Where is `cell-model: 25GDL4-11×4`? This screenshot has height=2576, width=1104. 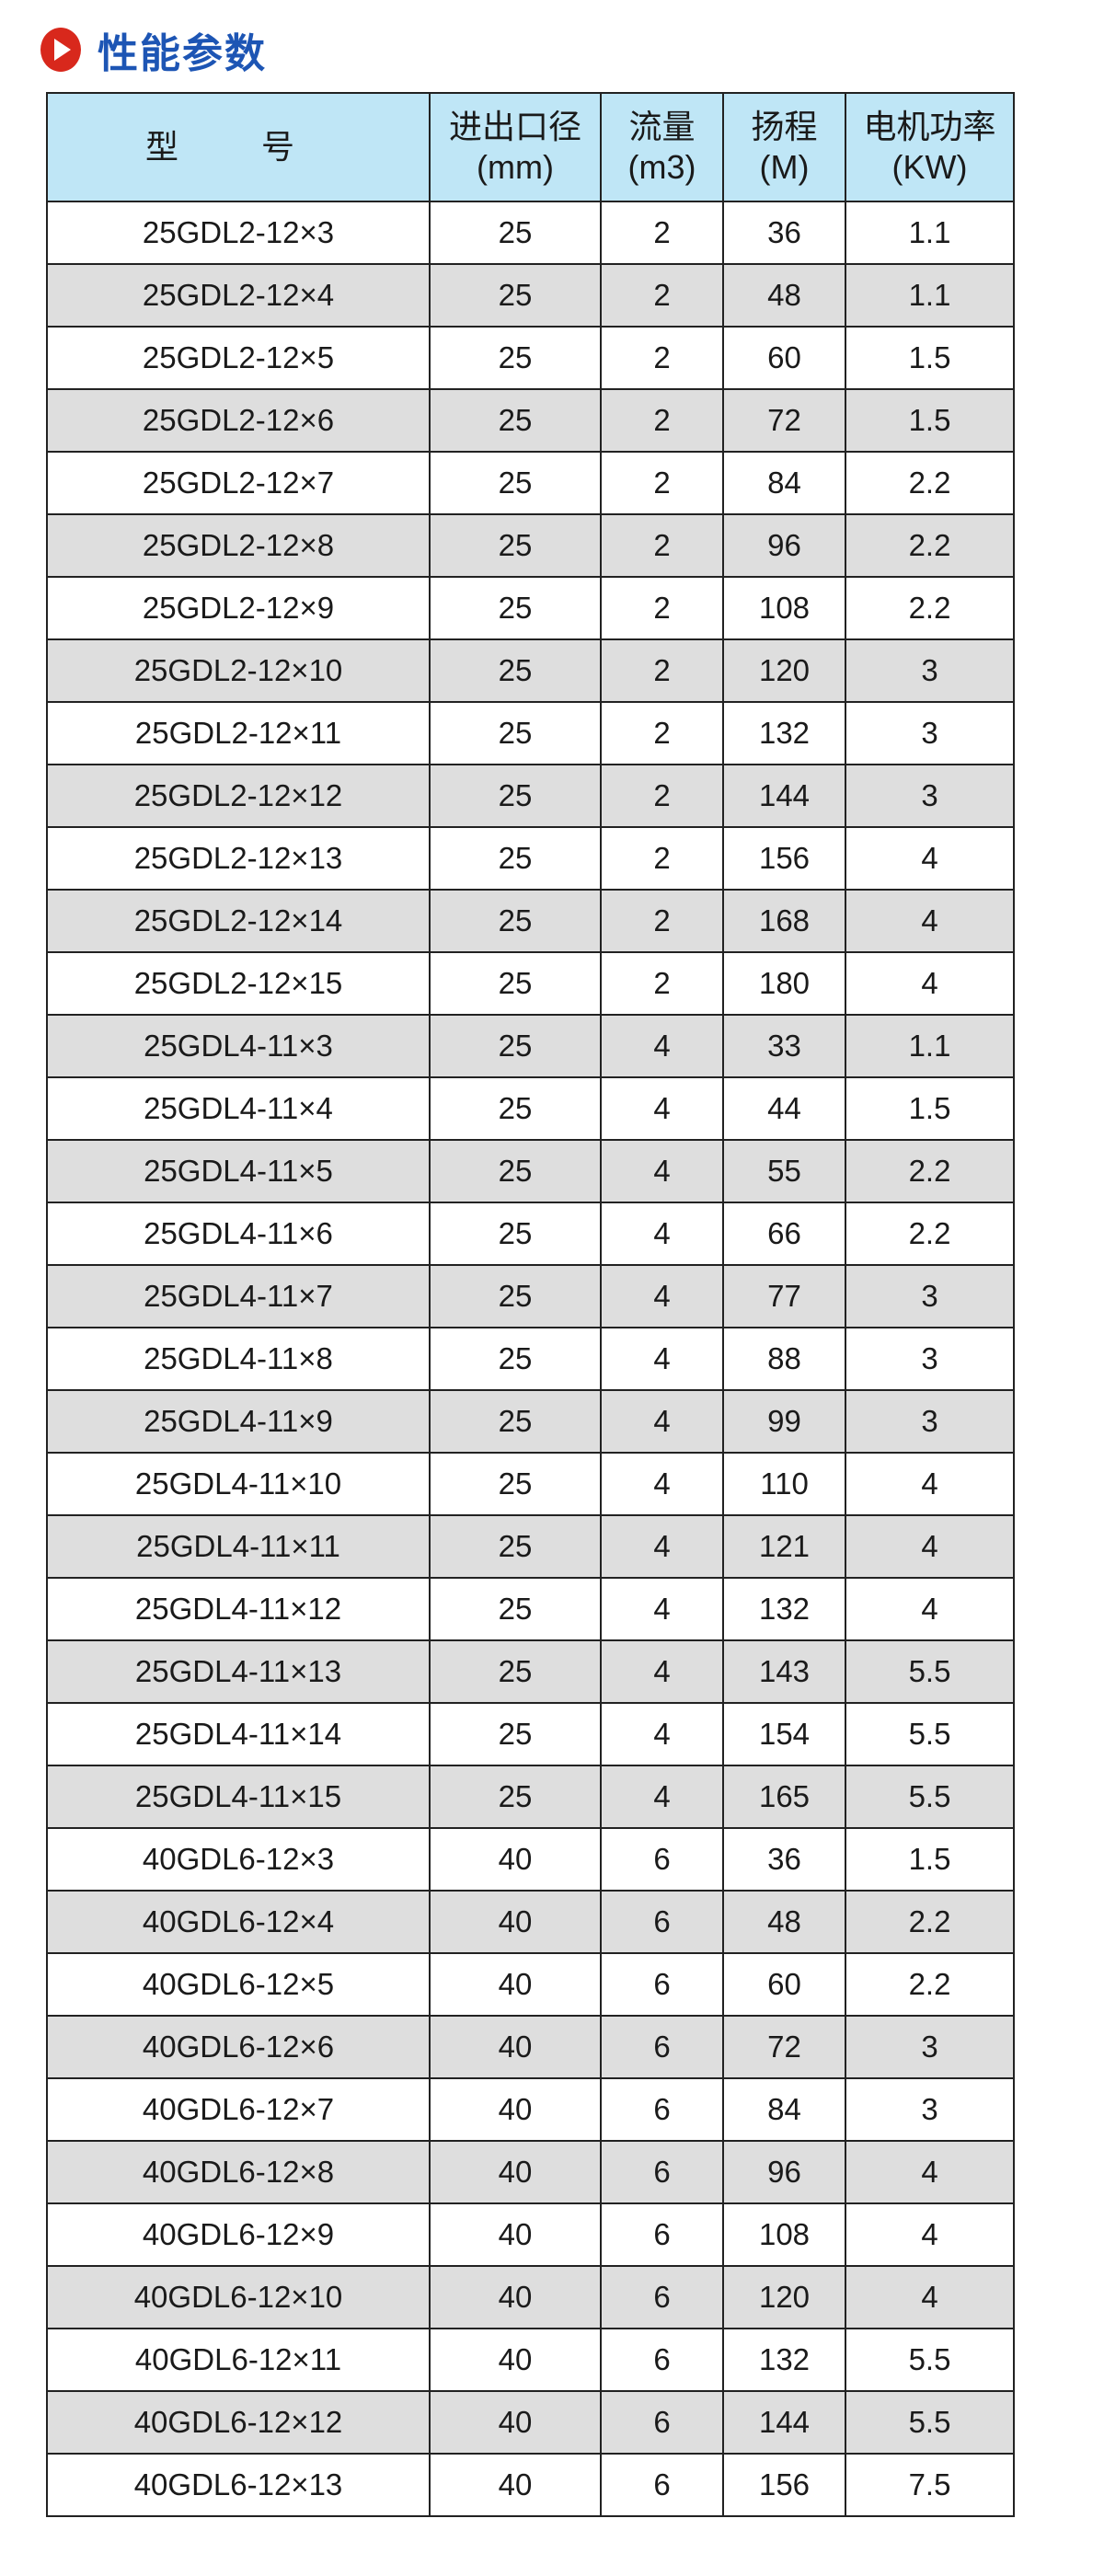 cell-model: 25GDL4-11×4 is located at coordinates (238, 1108).